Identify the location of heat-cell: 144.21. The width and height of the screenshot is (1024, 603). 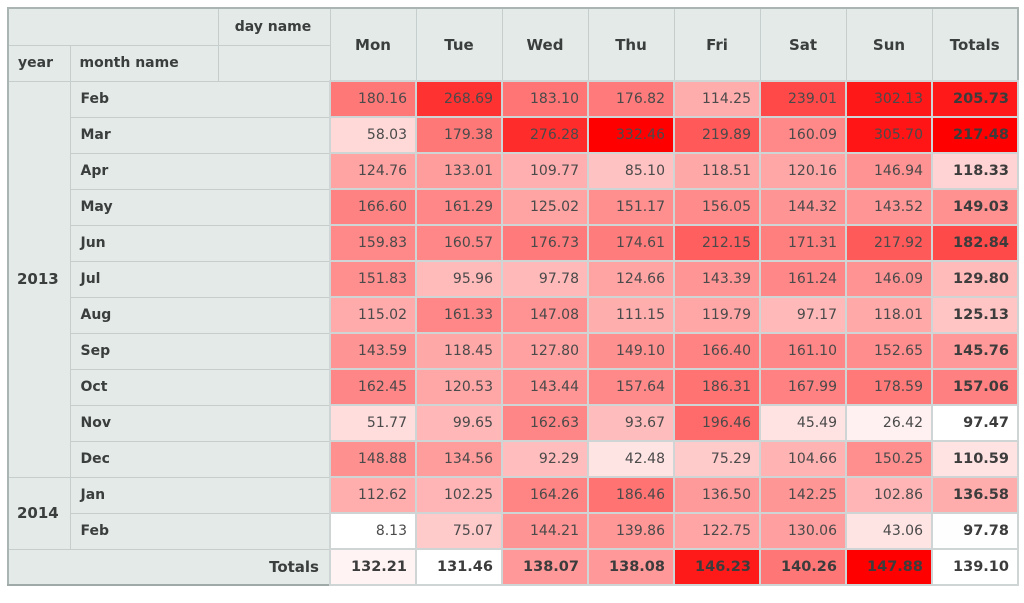
(545, 531).